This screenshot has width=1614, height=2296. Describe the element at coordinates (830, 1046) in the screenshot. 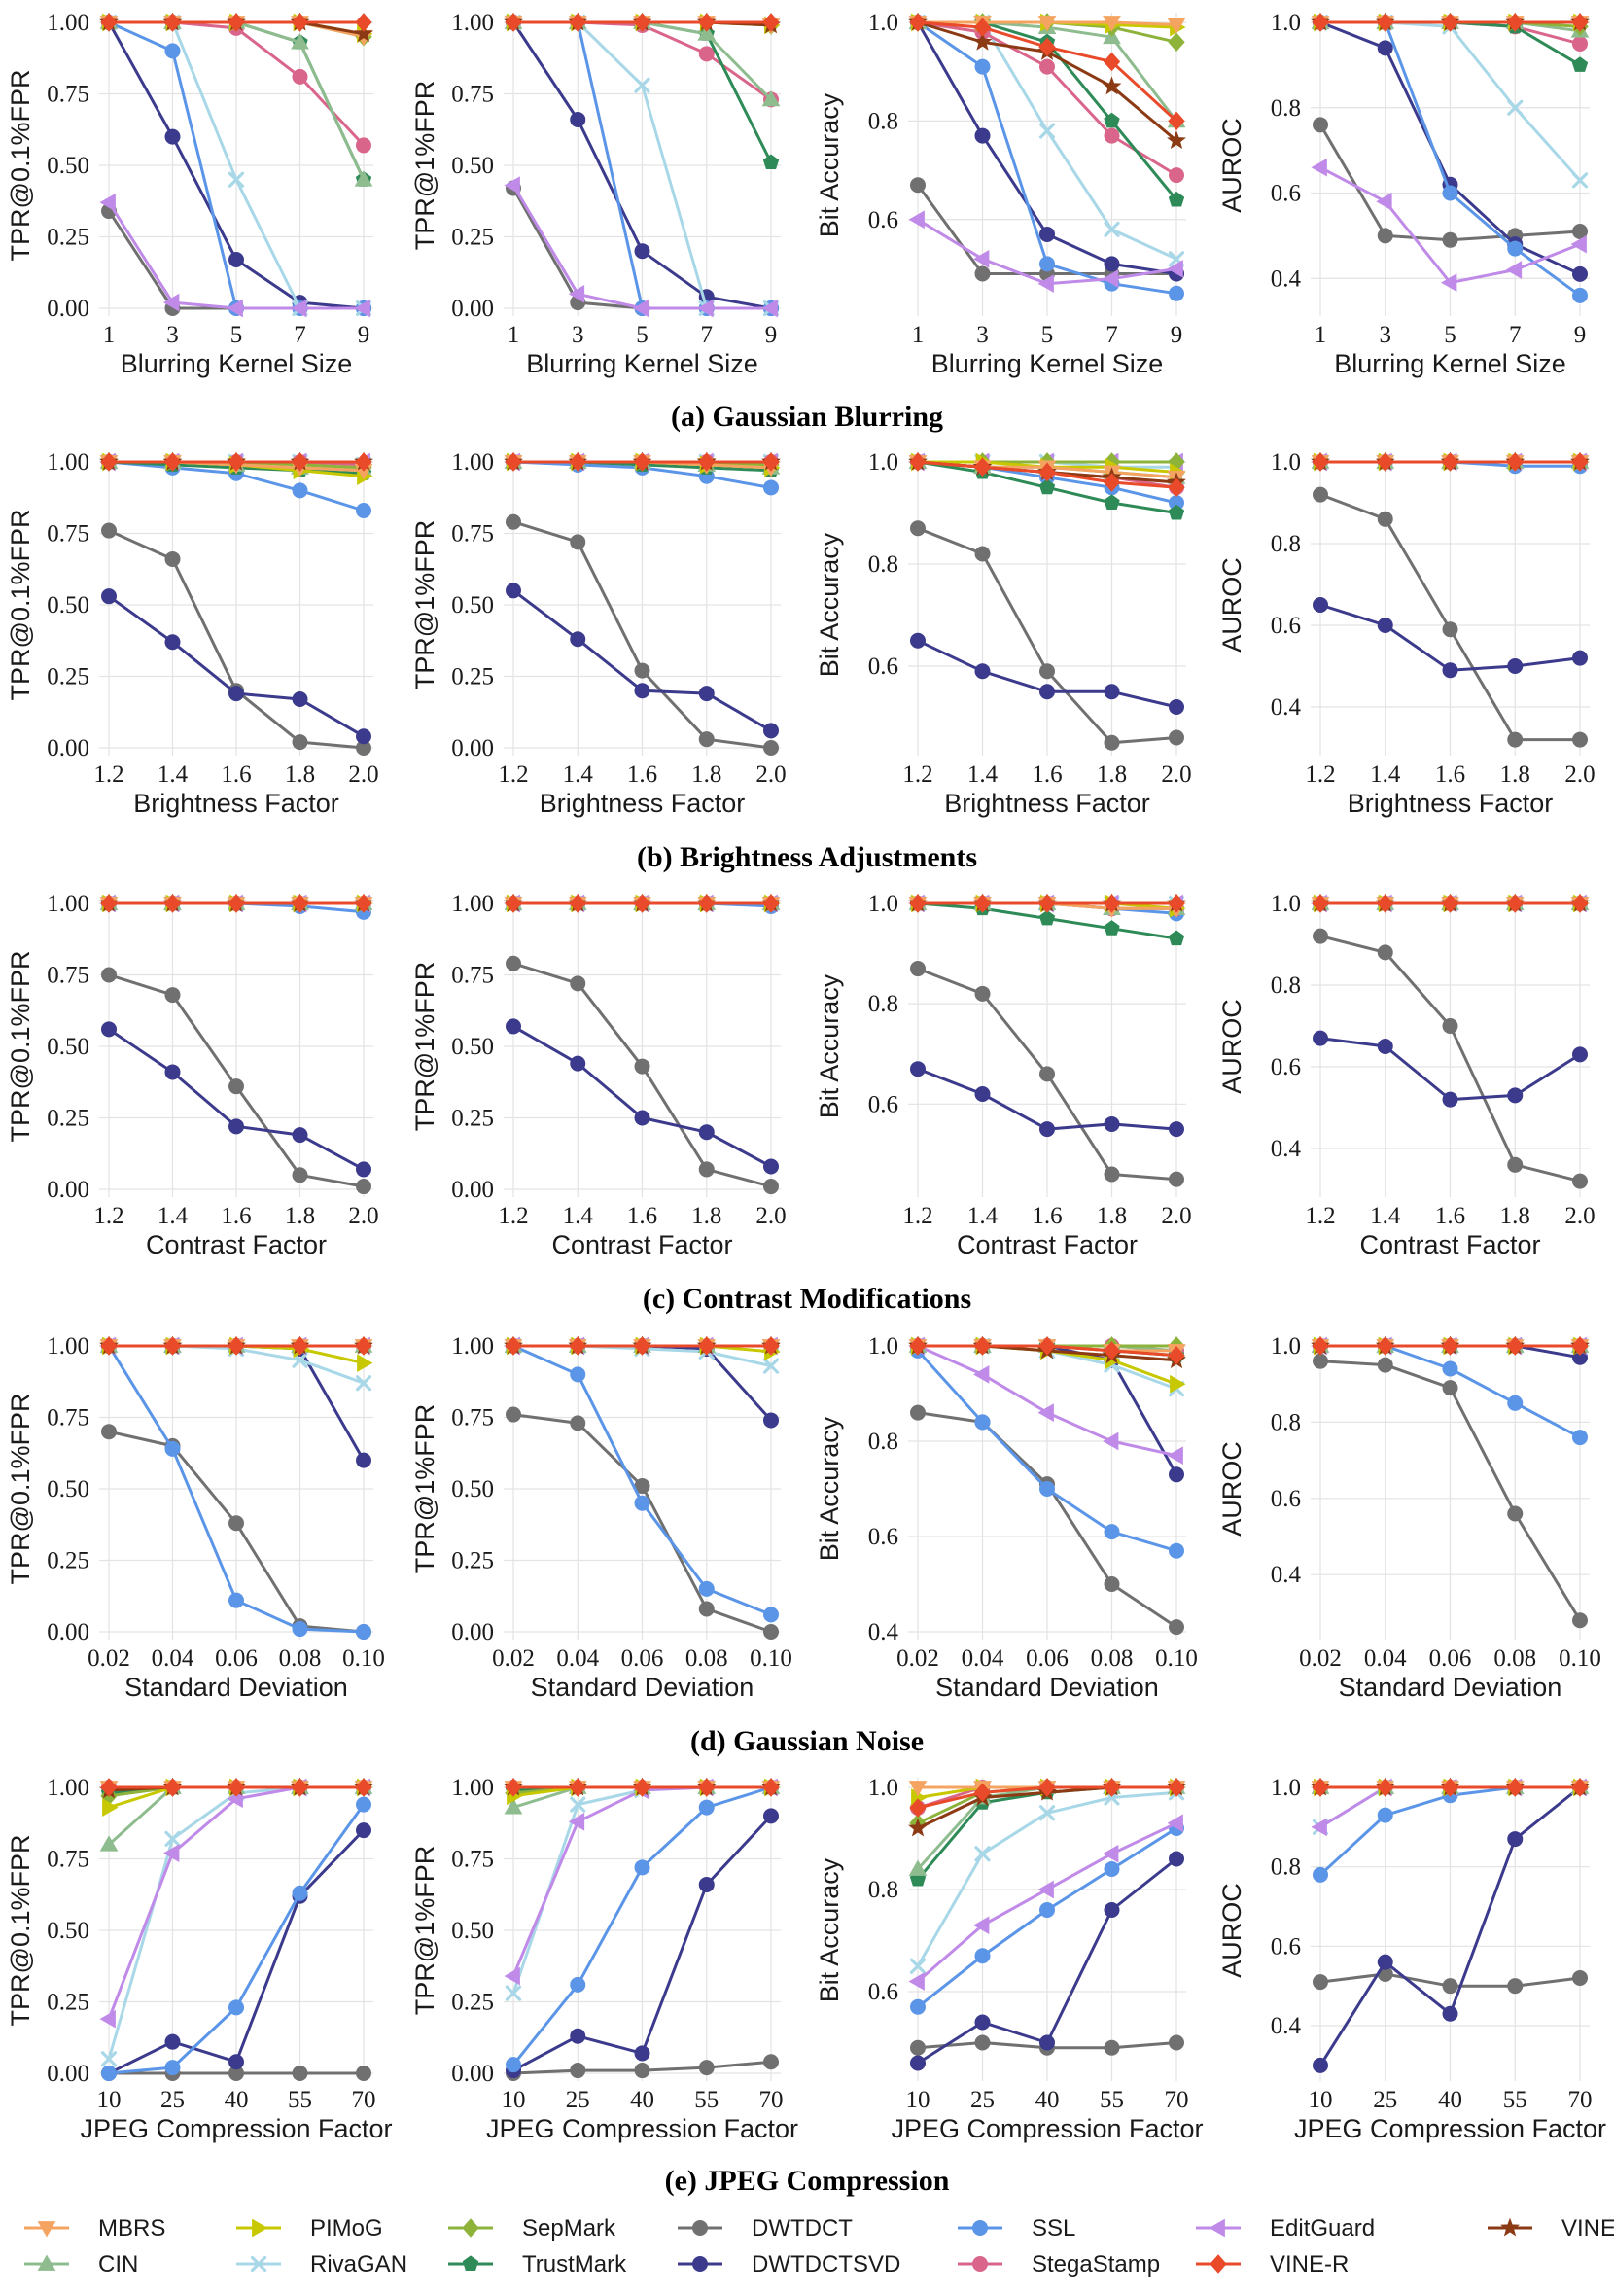

I see `y-axis-label: Bit Accuracy` at that location.